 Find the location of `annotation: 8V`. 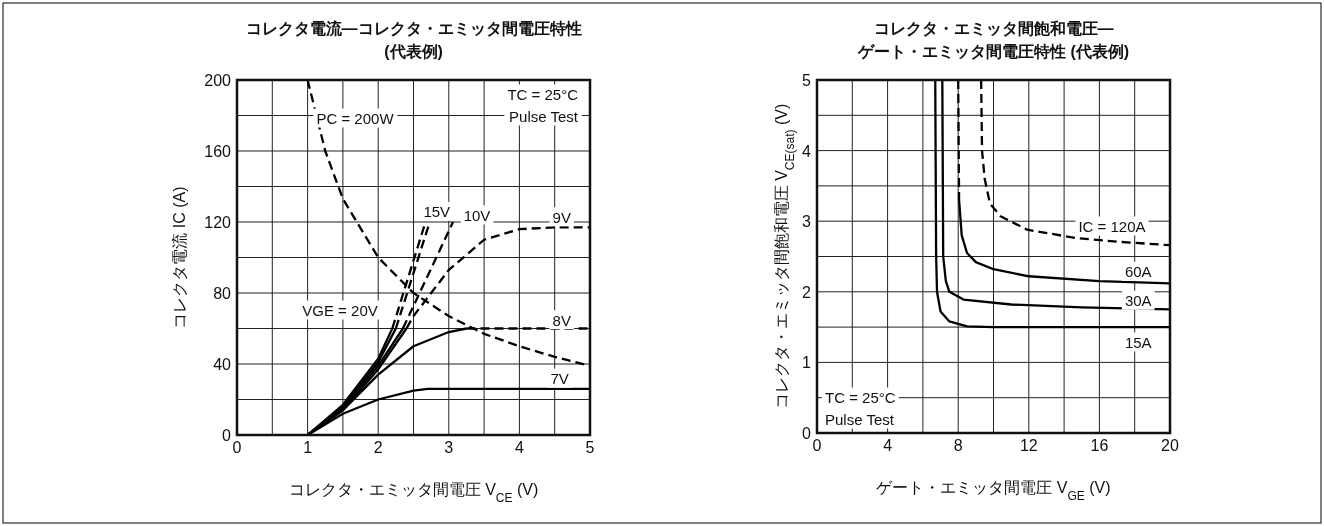

annotation: 8V is located at coordinates (561, 320).